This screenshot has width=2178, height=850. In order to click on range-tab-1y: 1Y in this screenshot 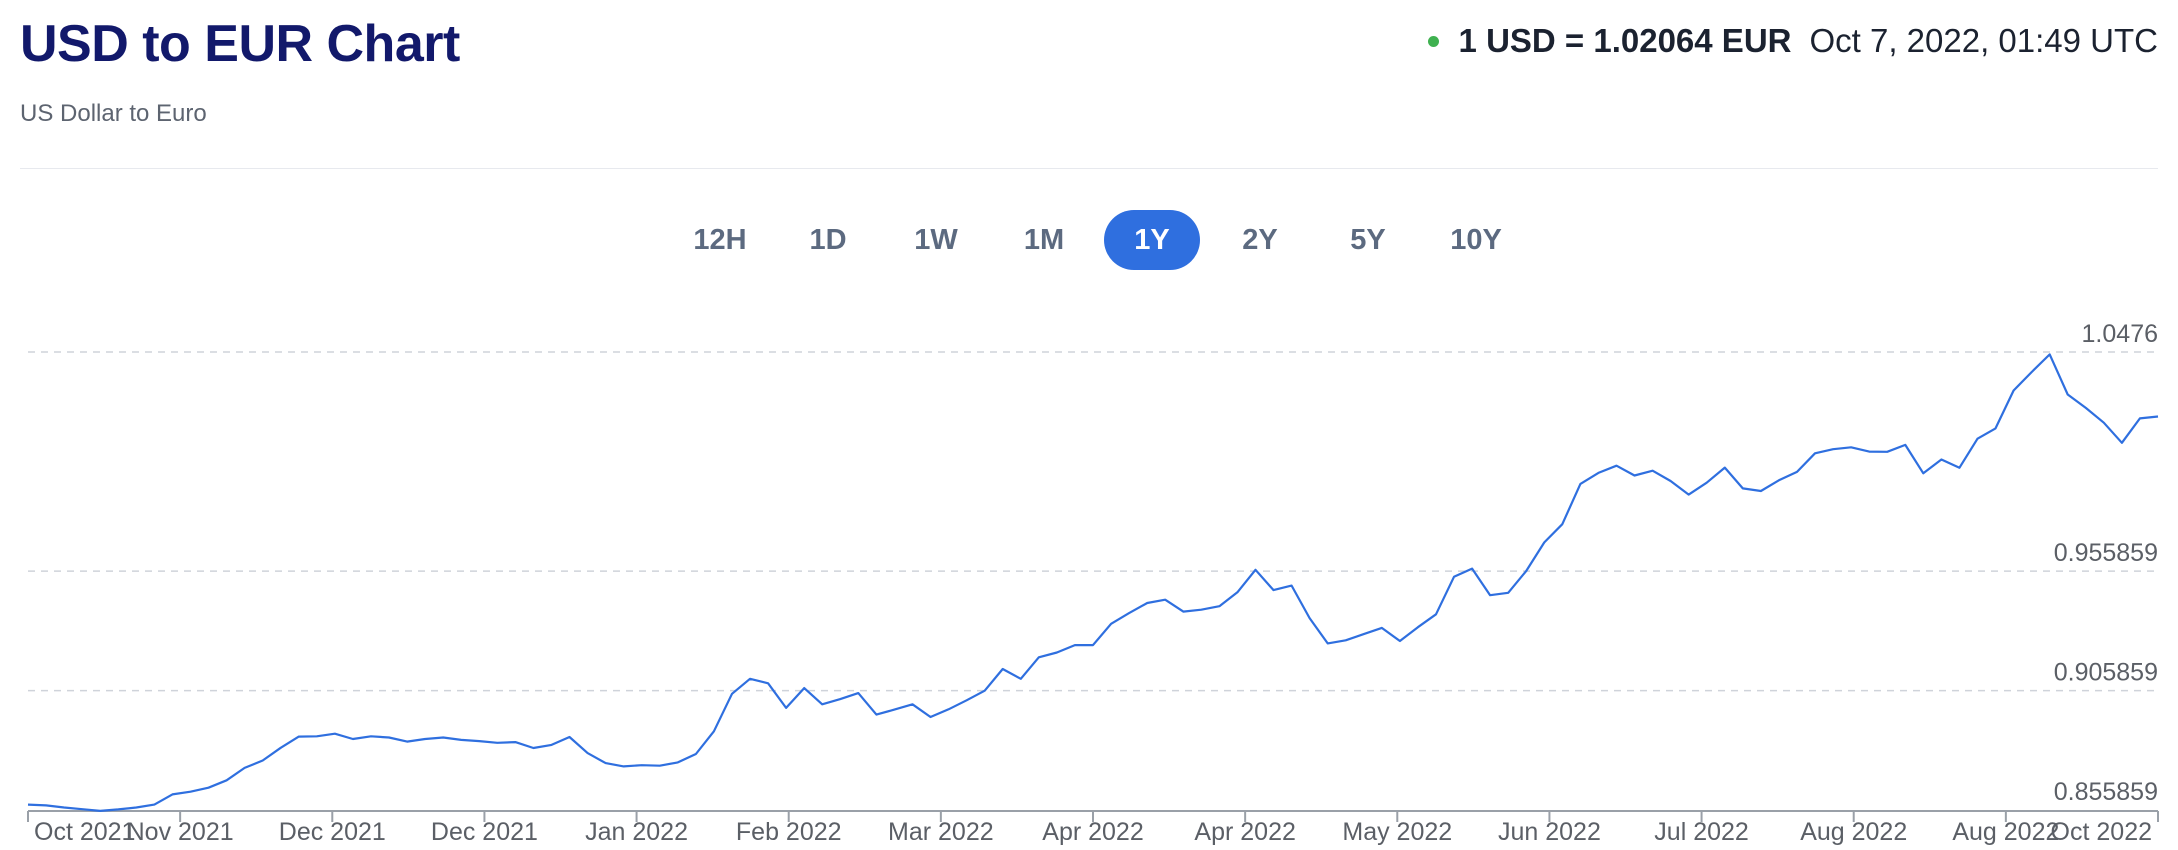, I will do `click(1152, 240)`.